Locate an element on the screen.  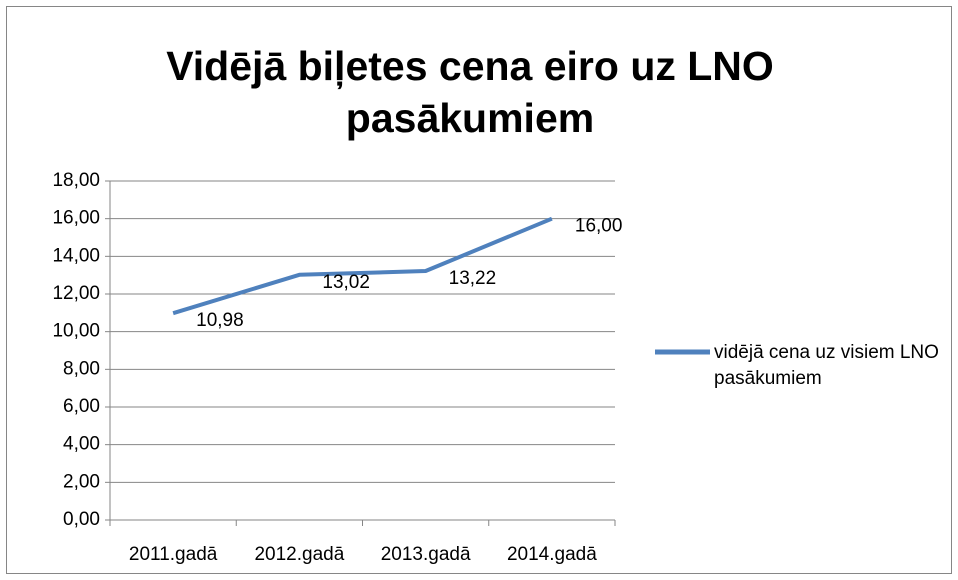
legend-label: vidējā cena uz visiem LNO pasākumiem is located at coordinates (826, 365).